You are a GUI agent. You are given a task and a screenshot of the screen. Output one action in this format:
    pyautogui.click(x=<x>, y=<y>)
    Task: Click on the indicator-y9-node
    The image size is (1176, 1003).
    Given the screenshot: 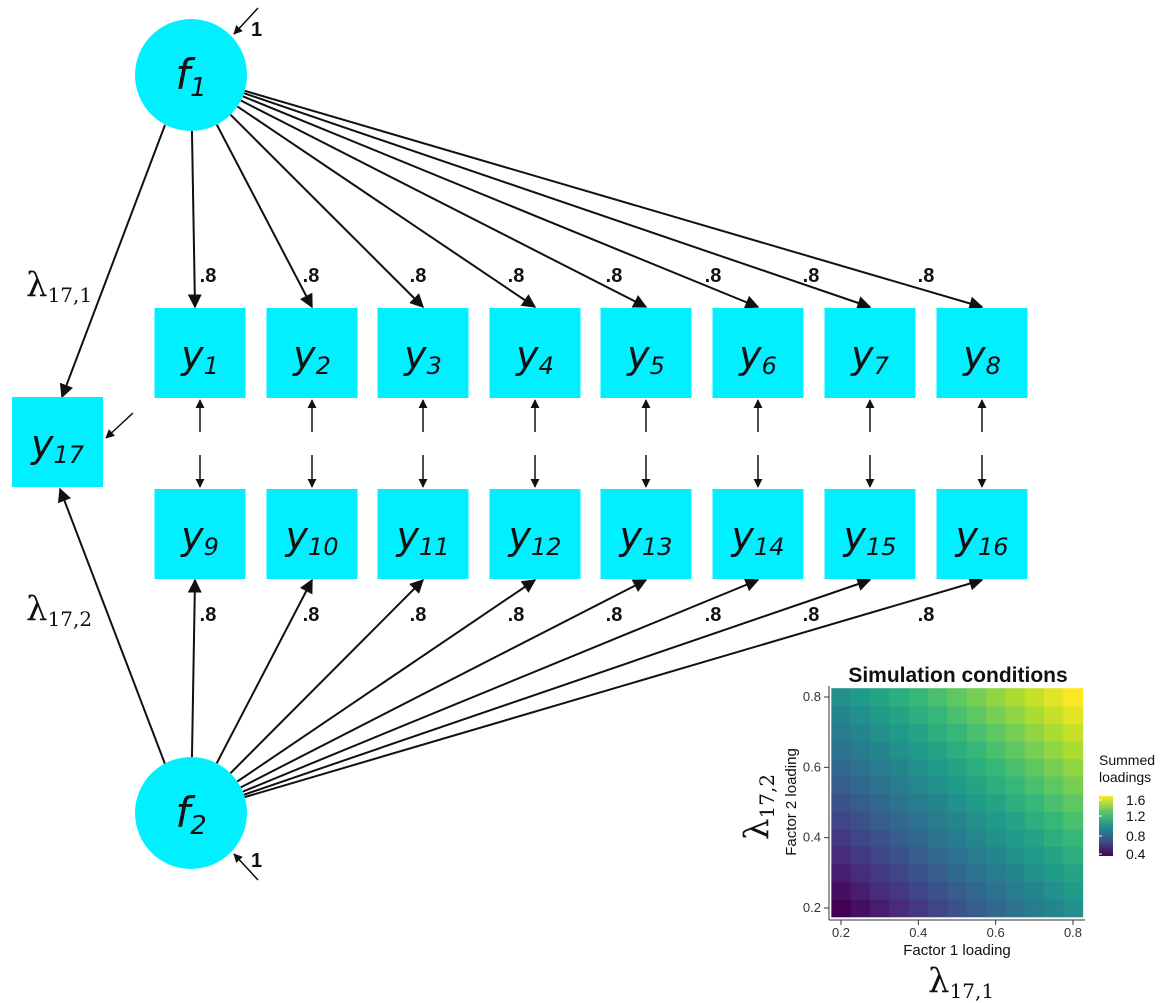 What is the action you would take?
    pyautogui.click(x=200, y=534)
    